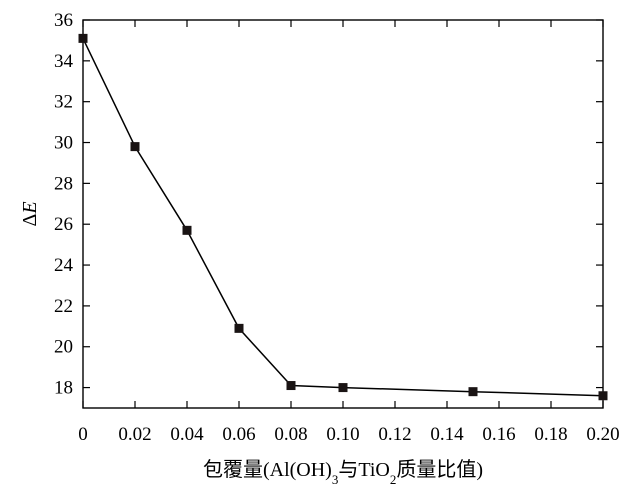 The height and width of the screenshot is (491, 625). I want to click on x-tick-label: 0.20, so click(602, 434).